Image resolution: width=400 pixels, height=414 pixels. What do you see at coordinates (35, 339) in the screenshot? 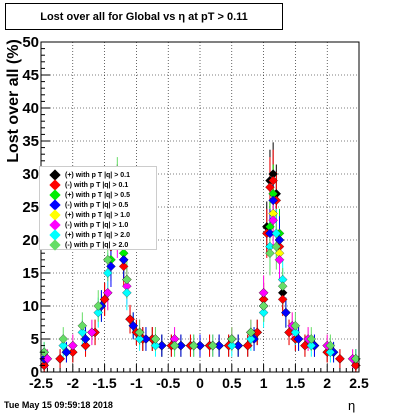
I see `y-tick-label: 5` at bounding box center [35, 339].